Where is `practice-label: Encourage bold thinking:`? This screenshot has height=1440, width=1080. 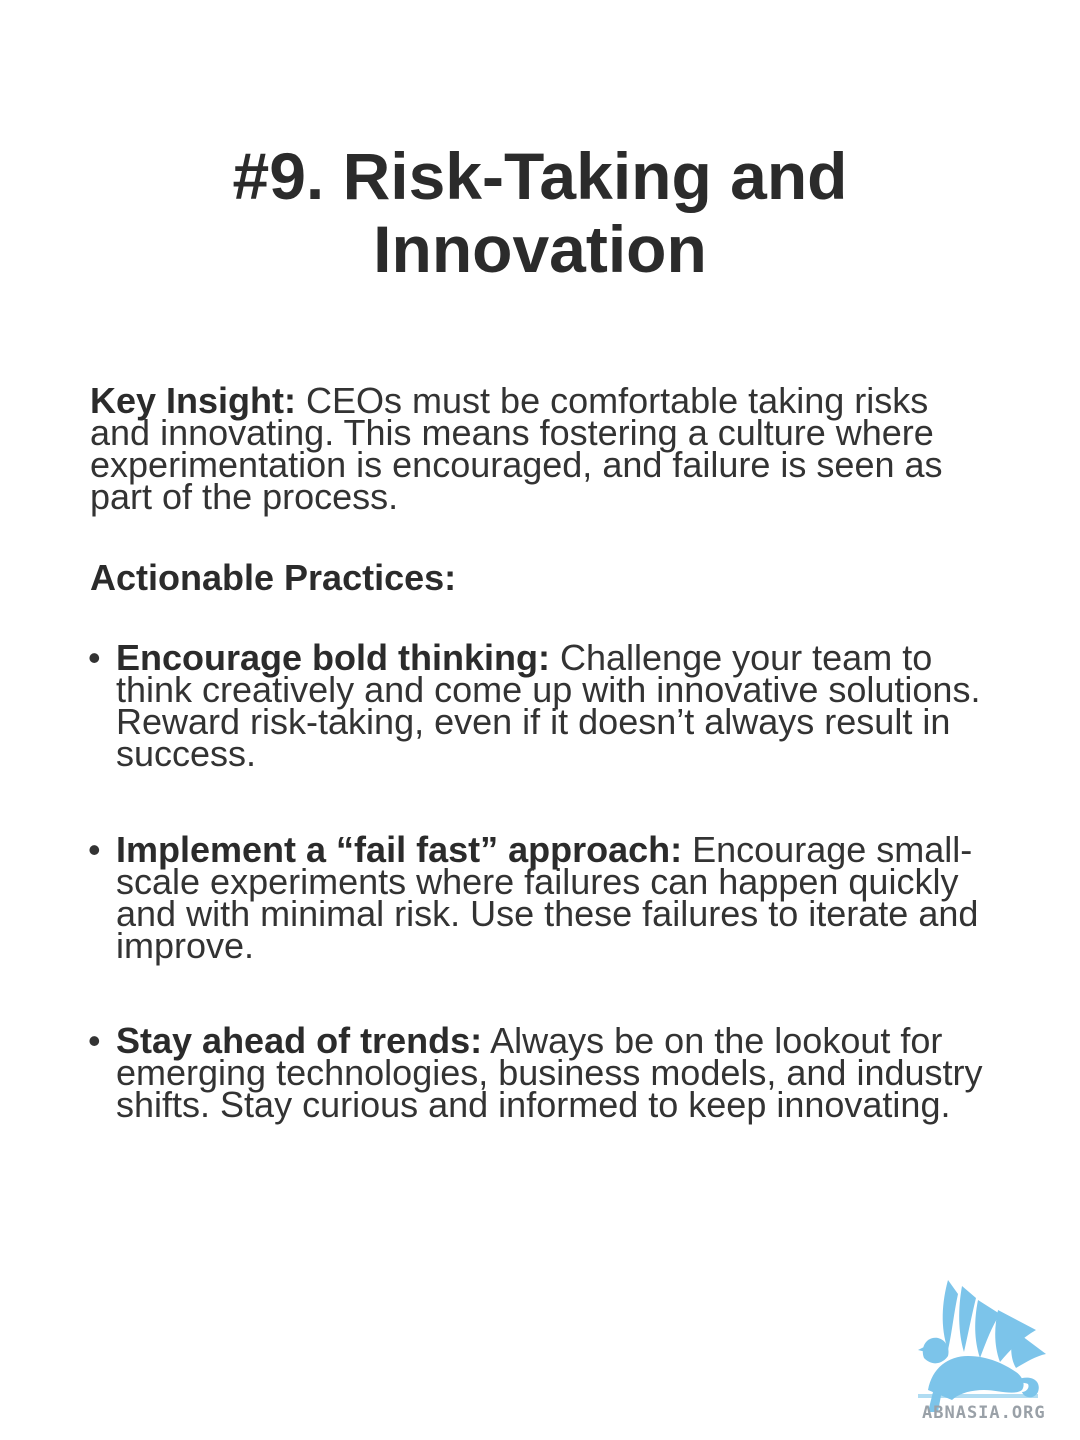
practice-label: Encourage bold thinking: is located at coordinates (333, 657).